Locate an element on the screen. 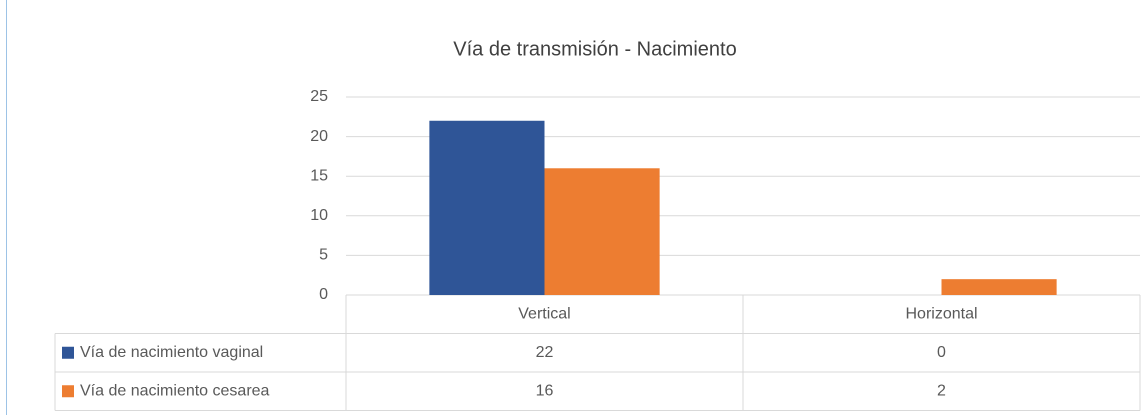 The height and width of the screenshot is (415, 1147). legend-label: Vía de nacimiento vaginal is located at coordinates (171, 352).